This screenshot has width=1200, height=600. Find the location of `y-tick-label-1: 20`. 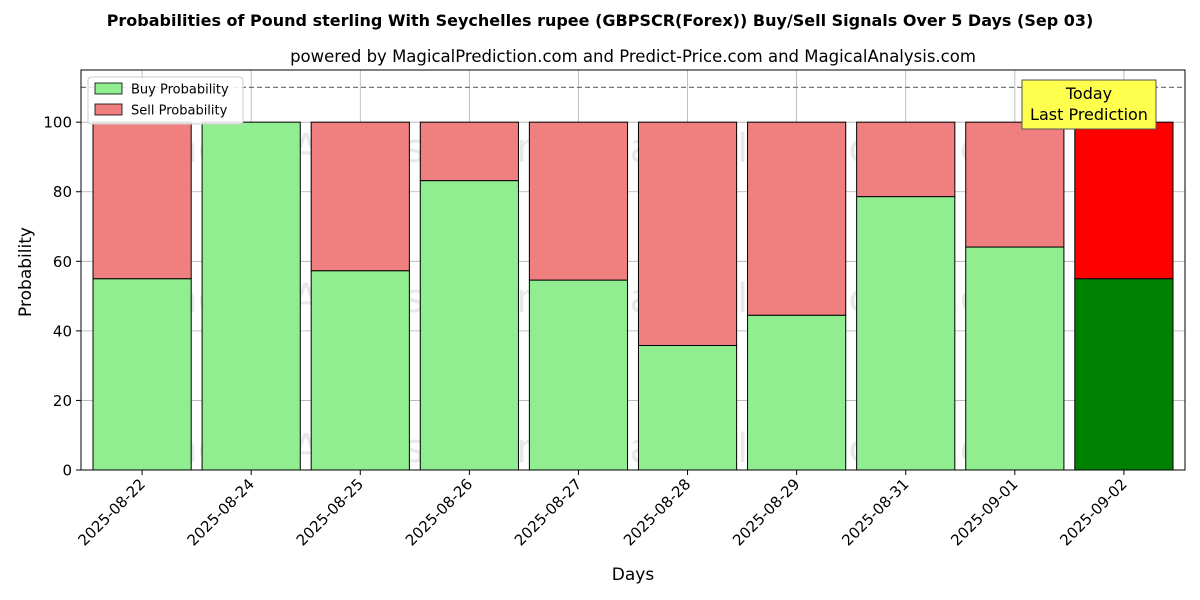

y-tick-label-1: 20 is located at coordinates (62, 401).